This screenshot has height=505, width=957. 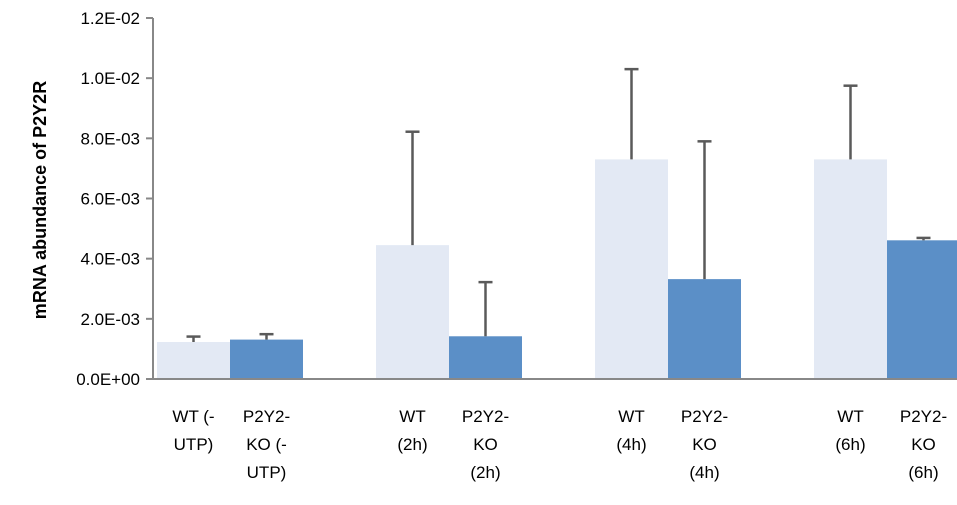 What do you see at coordinates (850, 430) in the screenshot?
I see `x-tick-label: WT (6h)` at bounding box center [850, 430].